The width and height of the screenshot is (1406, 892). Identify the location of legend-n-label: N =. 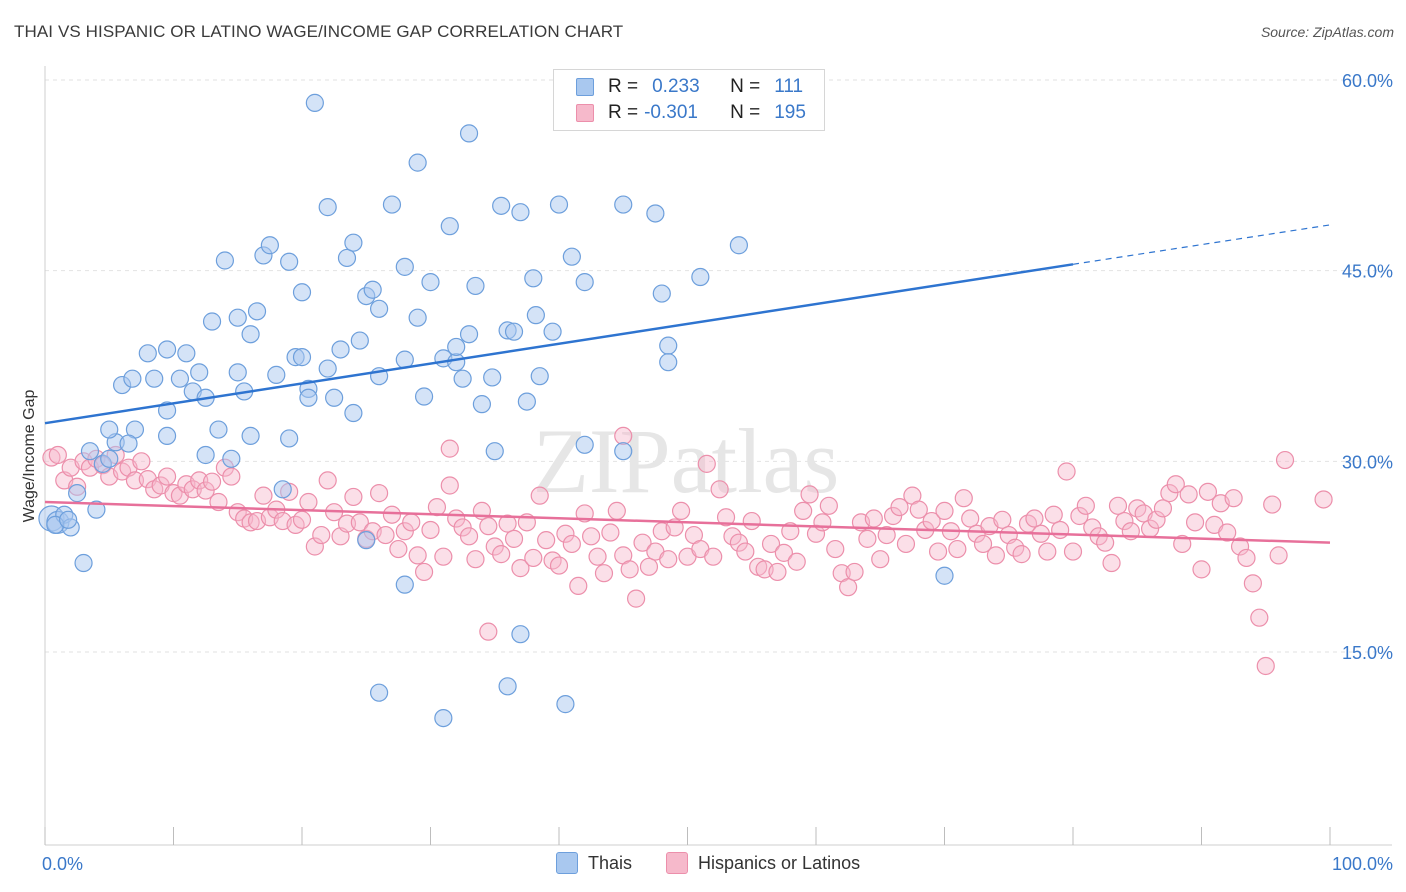
(745, 112).